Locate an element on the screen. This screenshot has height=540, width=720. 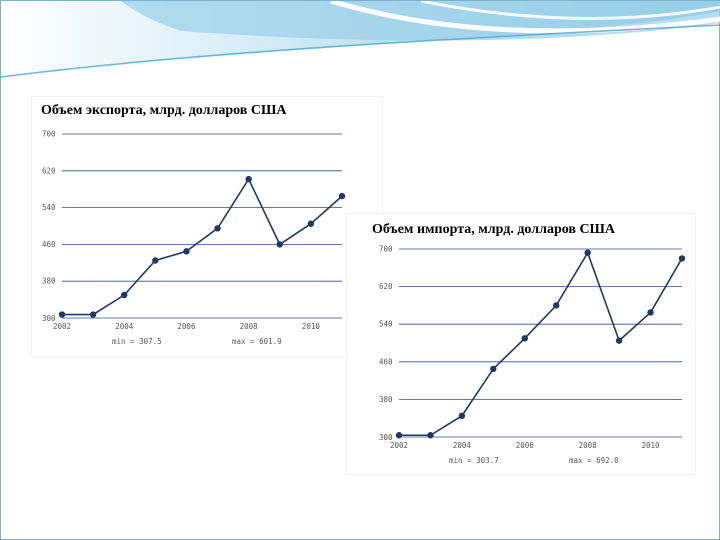
max-label: max = 601.9 is located at coordinates (257, 341).